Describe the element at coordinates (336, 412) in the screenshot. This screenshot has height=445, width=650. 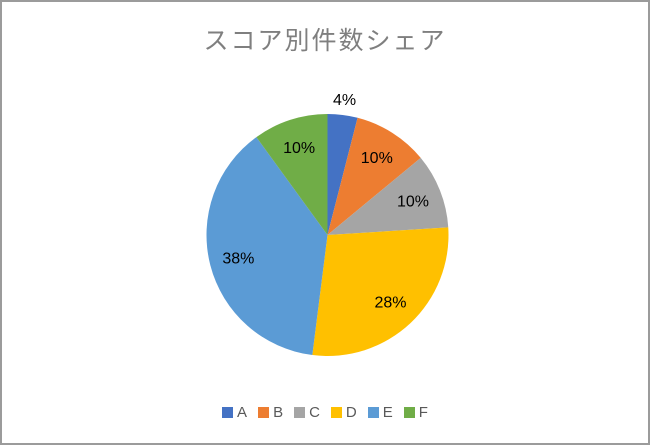
I see `legend-marker-D` at that location.